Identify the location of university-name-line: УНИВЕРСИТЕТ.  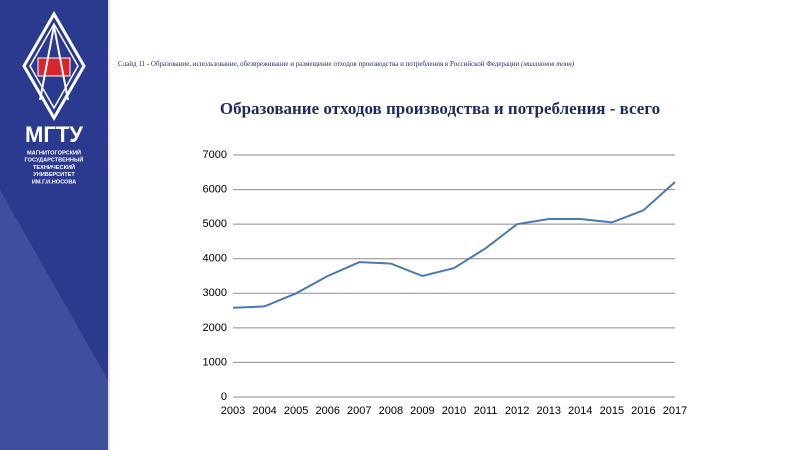
(54, 175).